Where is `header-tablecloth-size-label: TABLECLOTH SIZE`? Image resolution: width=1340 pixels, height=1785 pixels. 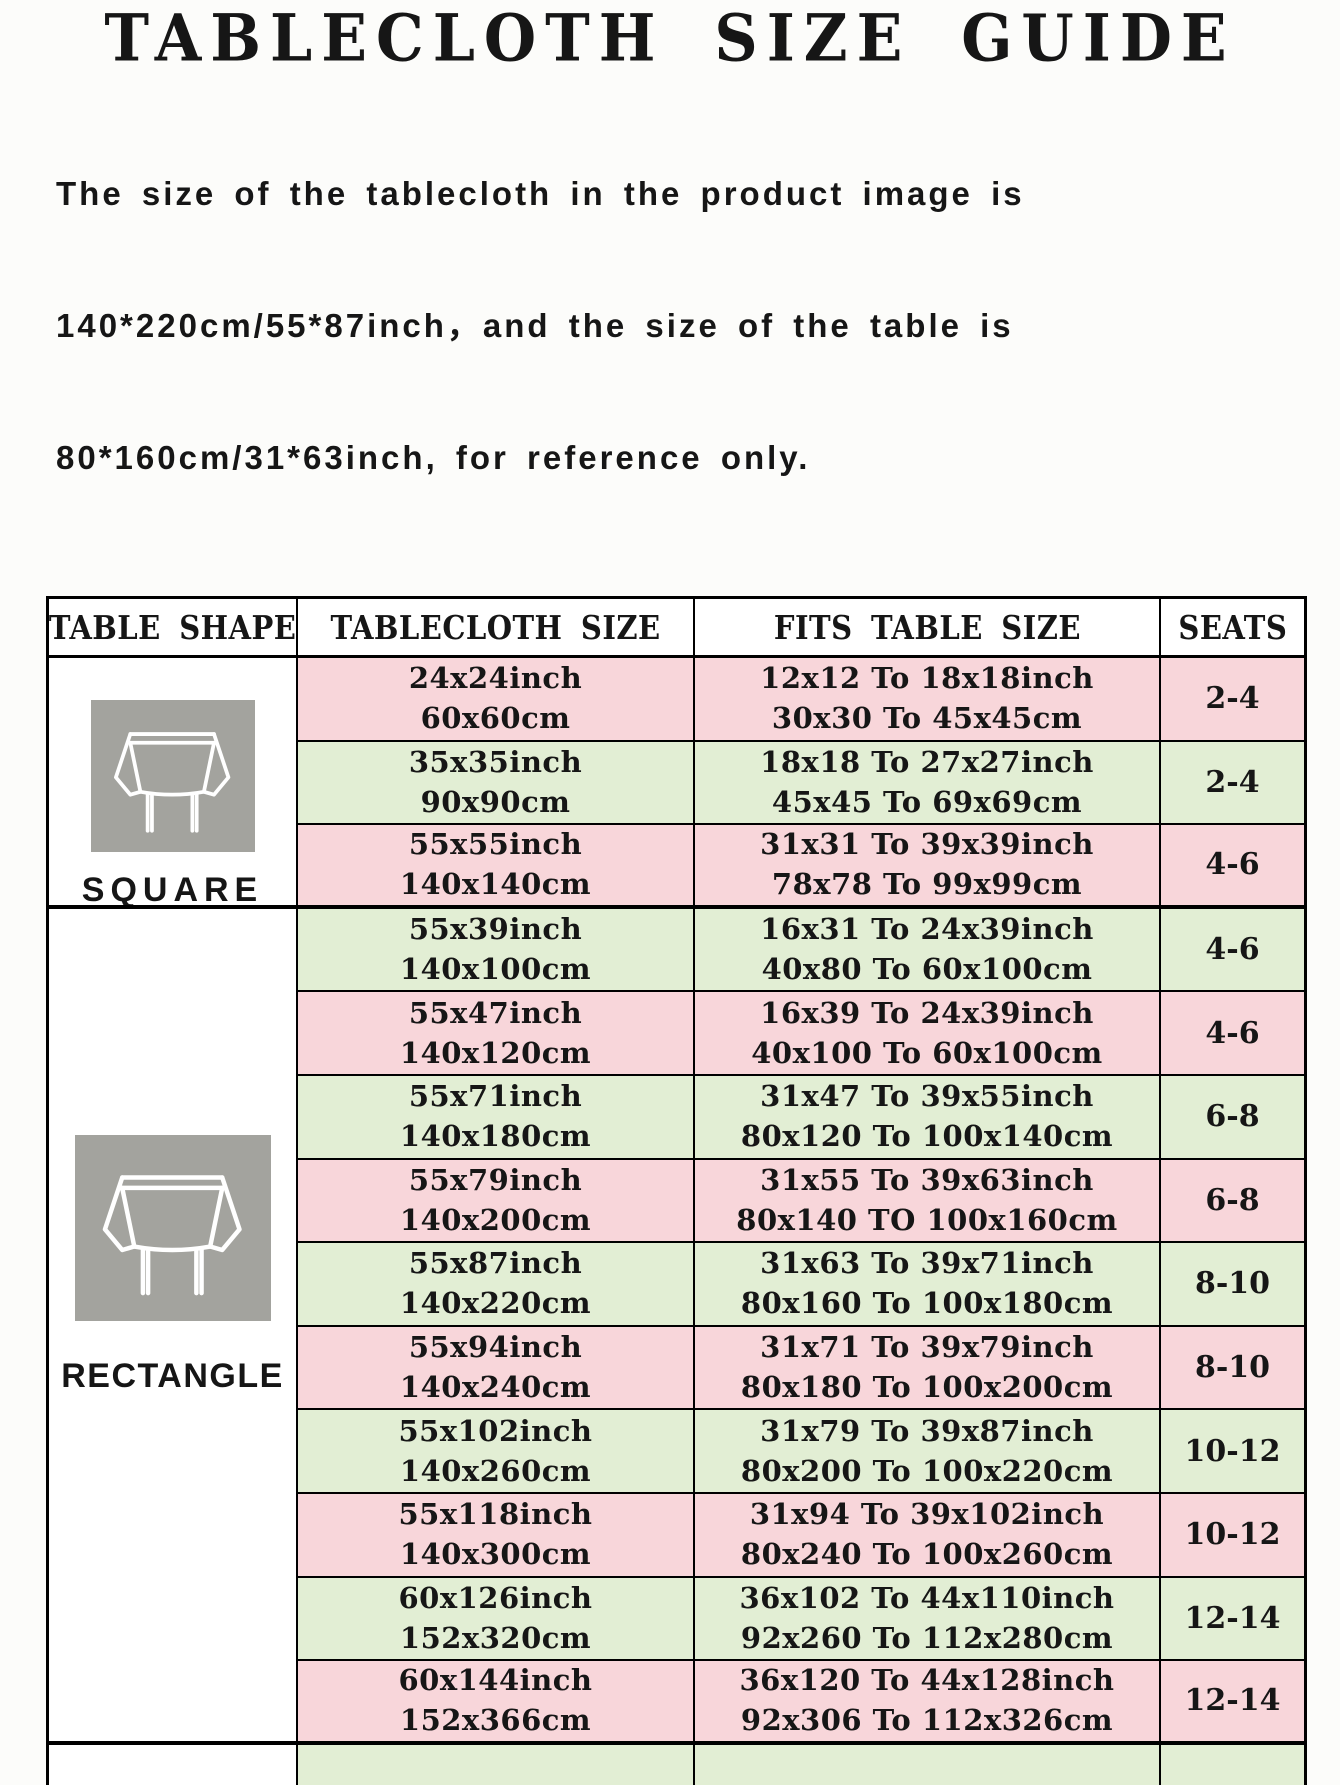
header-tablecloth-size-label: TABLECLOTH SIZE is located at coordinates (495, 627).